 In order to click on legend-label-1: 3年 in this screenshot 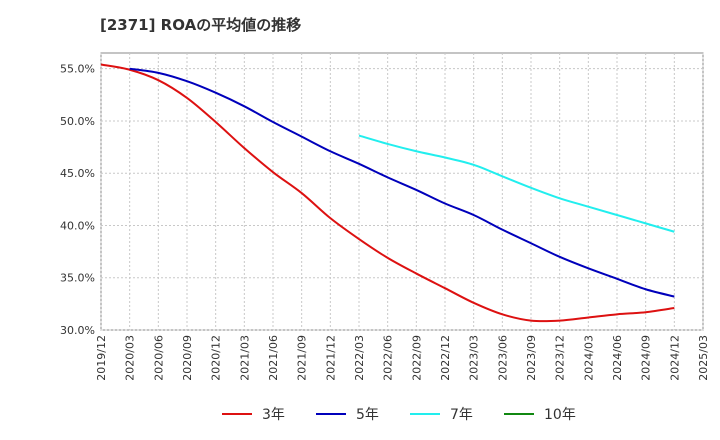, I will do `click(273, 415)`.